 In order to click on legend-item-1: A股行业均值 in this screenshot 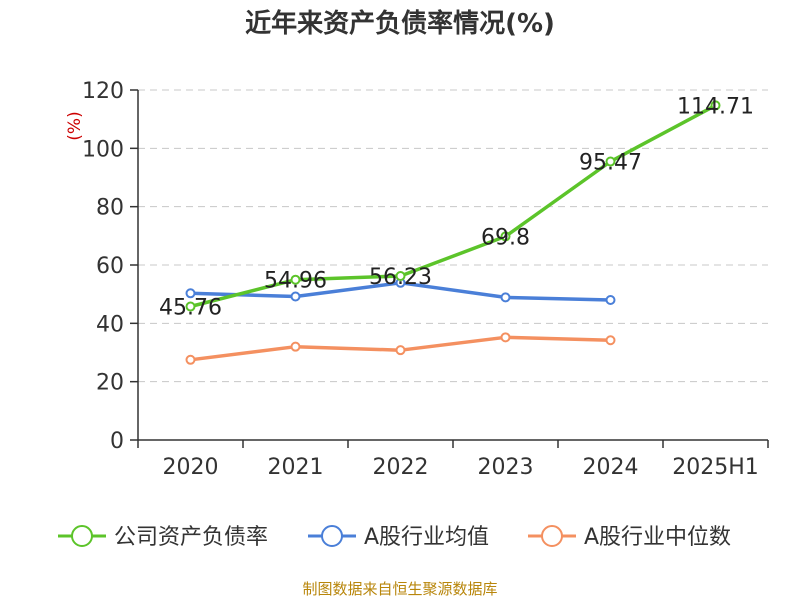, I will do `click(398, 537)`.